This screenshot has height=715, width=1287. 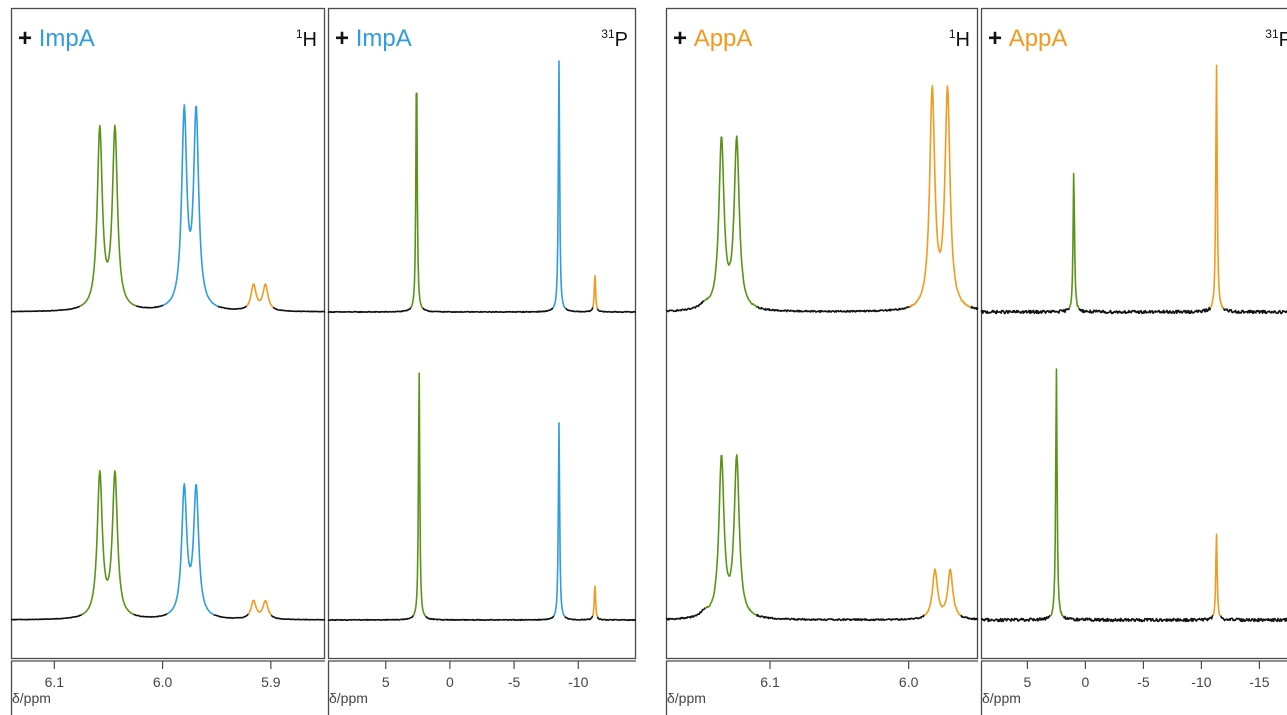 I want to click on x-tick-label: 5.9, so click(x=271, y=682).